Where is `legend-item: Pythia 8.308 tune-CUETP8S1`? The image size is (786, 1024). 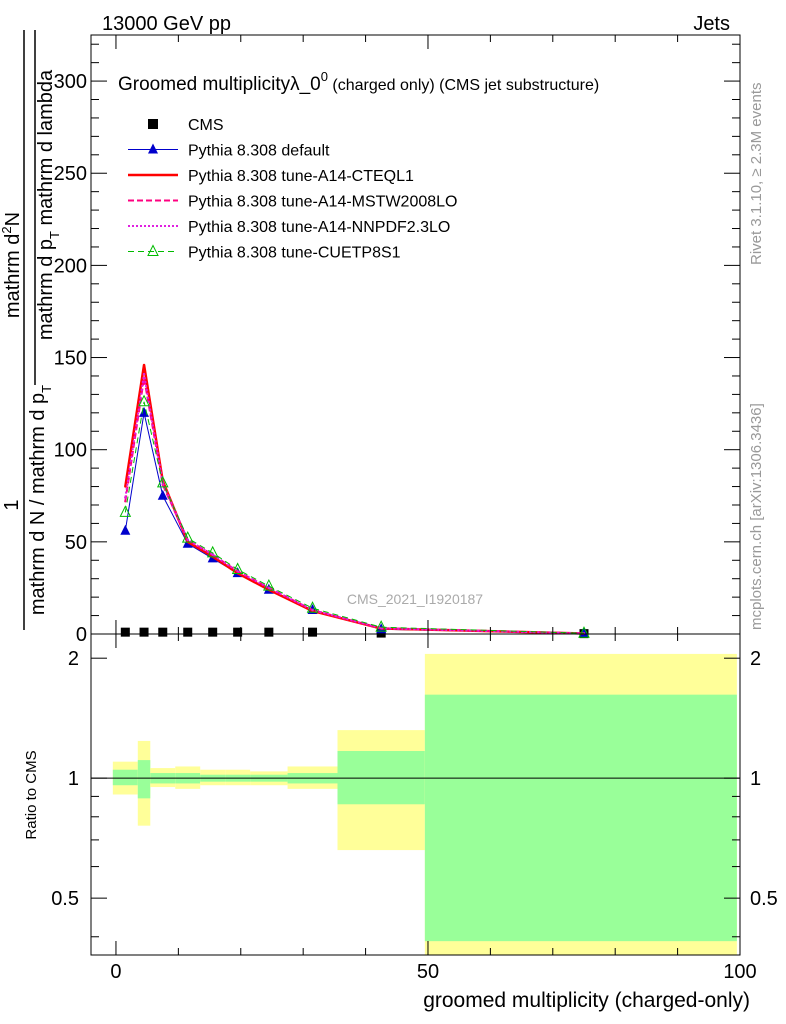 legend-item: Pythia 8.308 tune-CUETP8S1 is located at coordinates (264, 253).